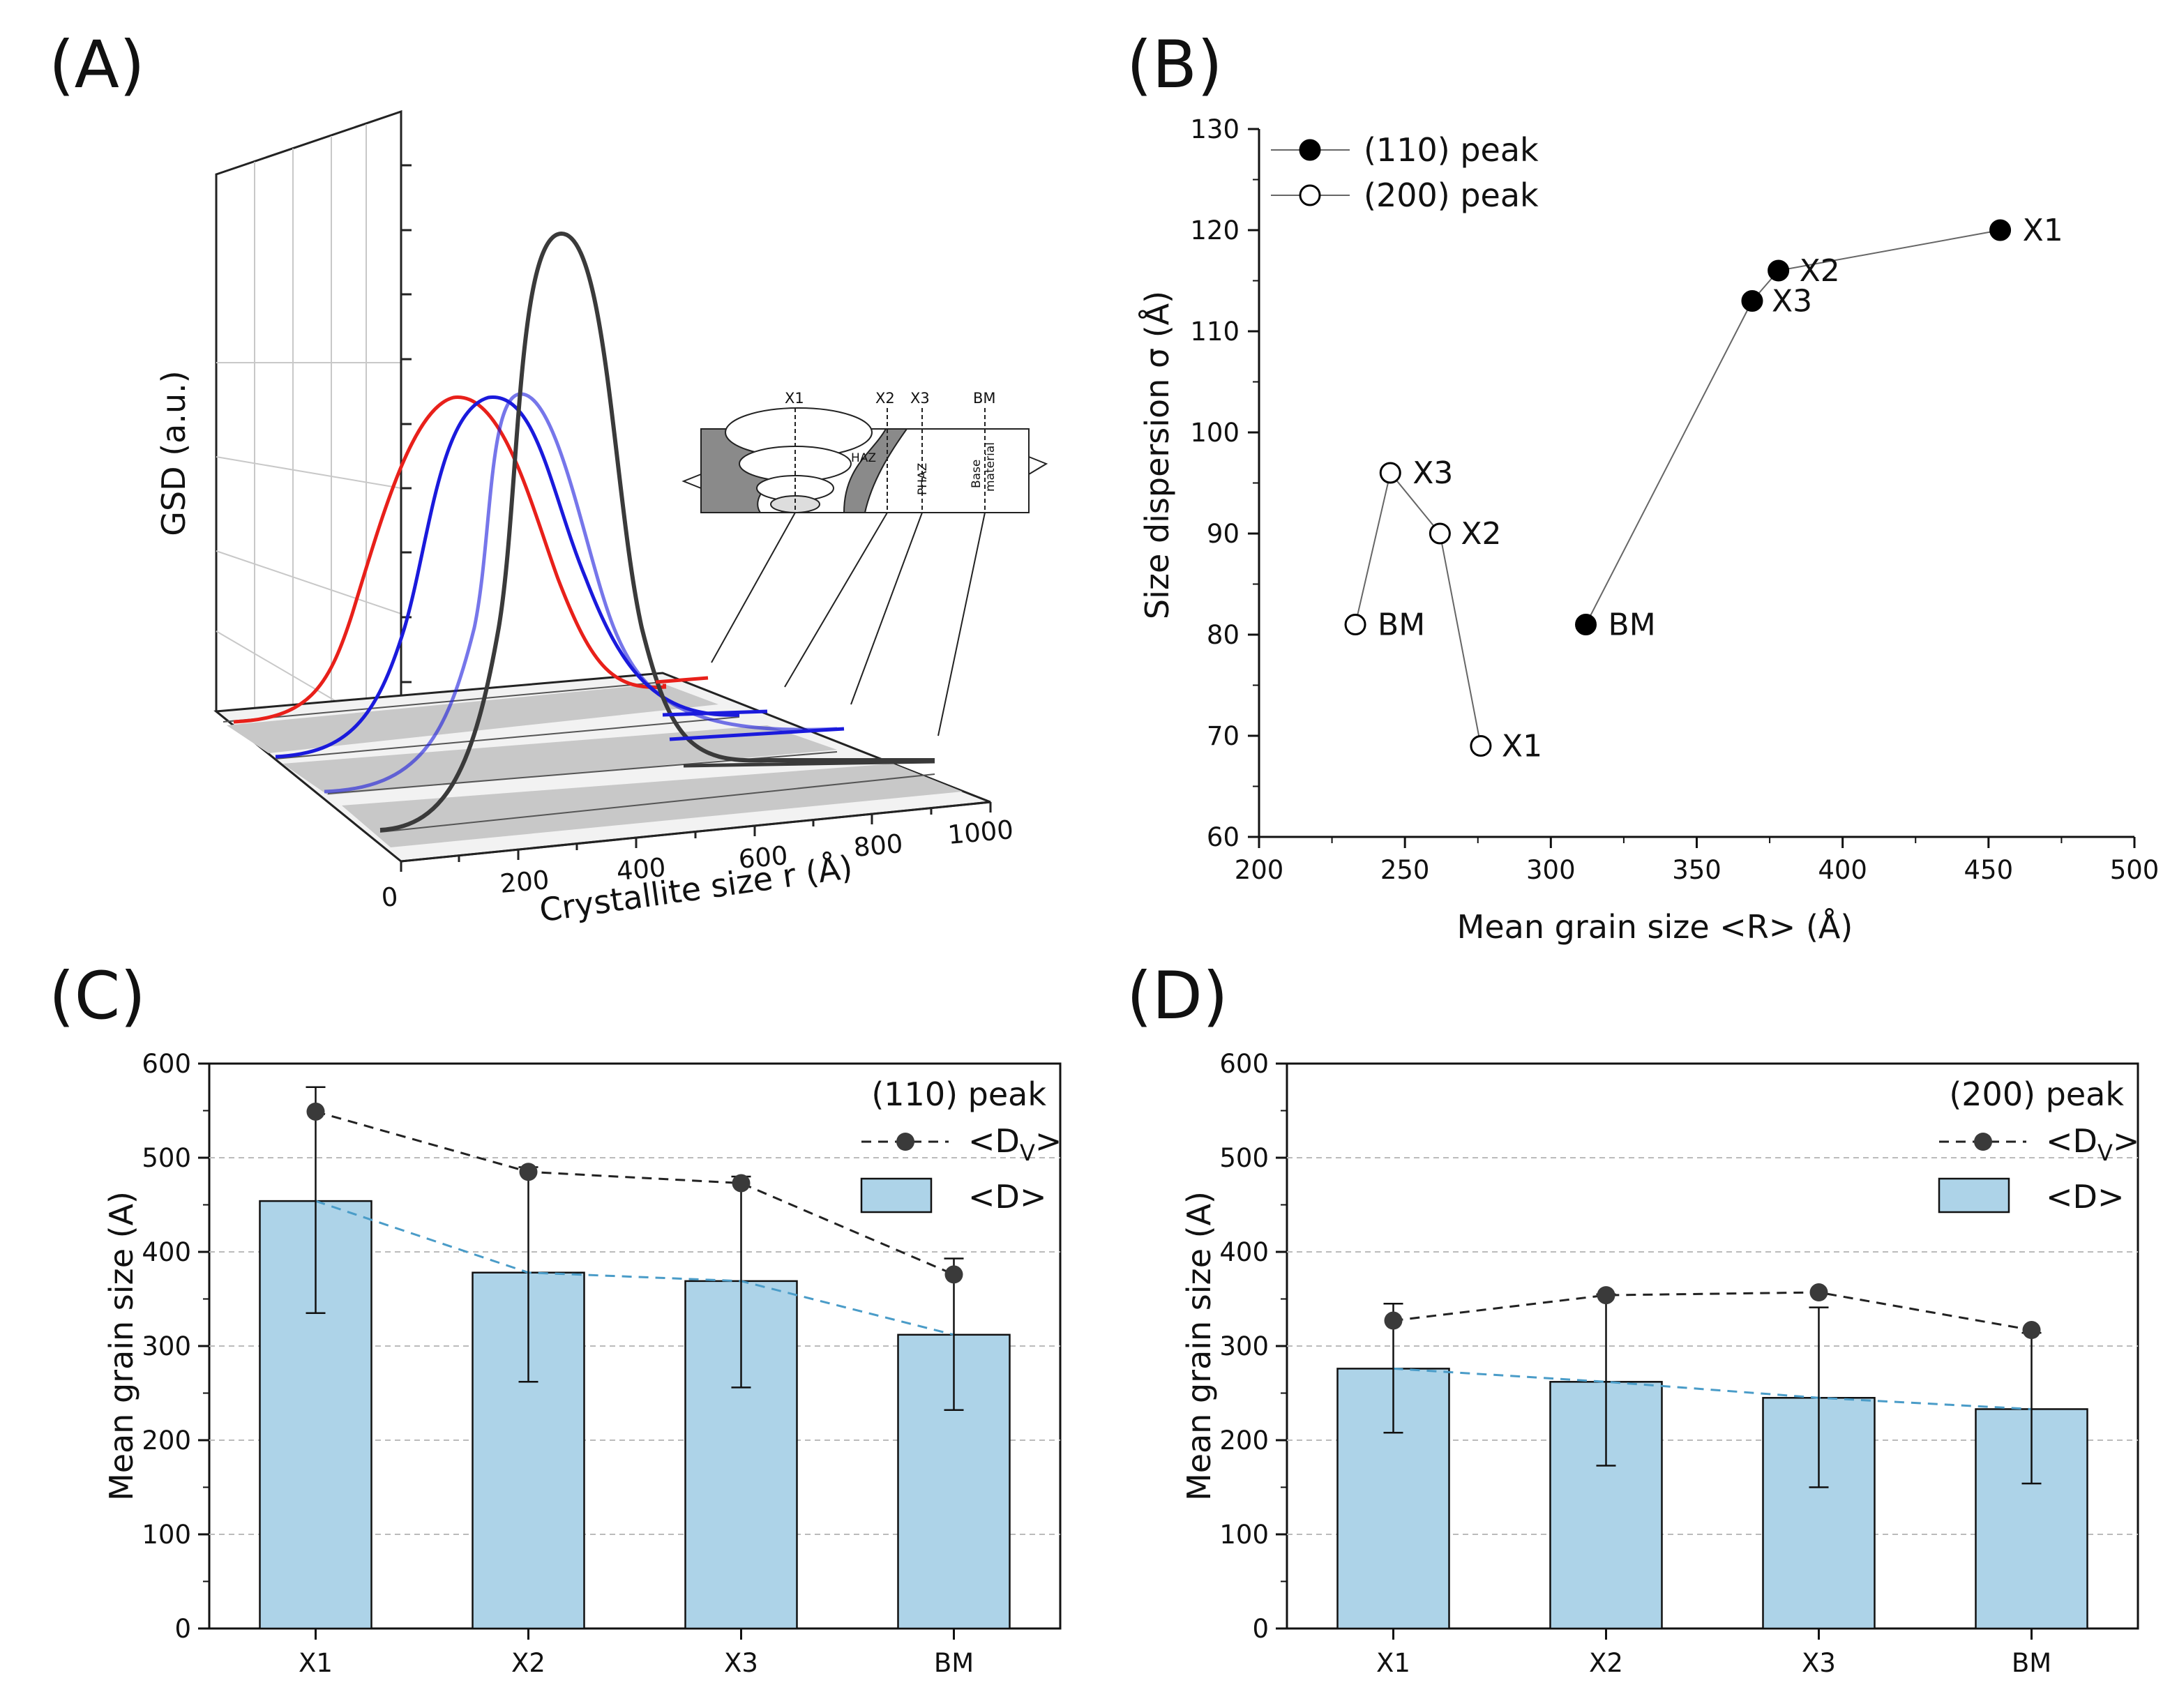 The height and width of the screenshot is (1708, 2170). I want to click on panel-a-xtick: 600, so click(763, 858).